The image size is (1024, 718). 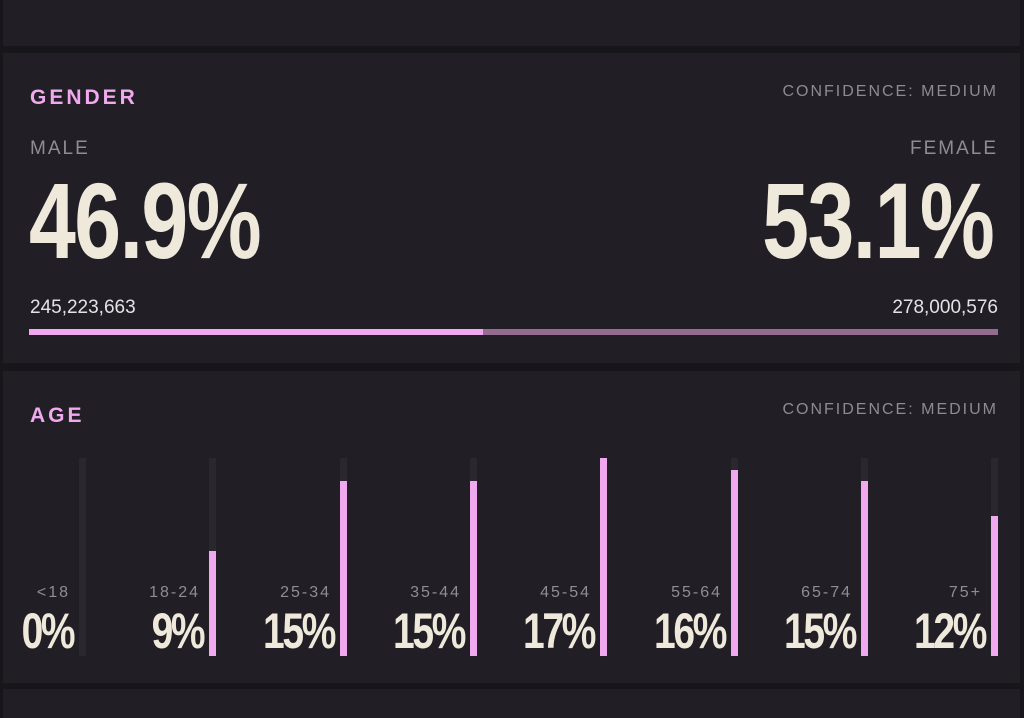 What do you see at coordinates (890, 91) in the screenshot?
I see `gender-confidence: CONFIDENCE: MEDIUM` at bounding box center [890, 91].